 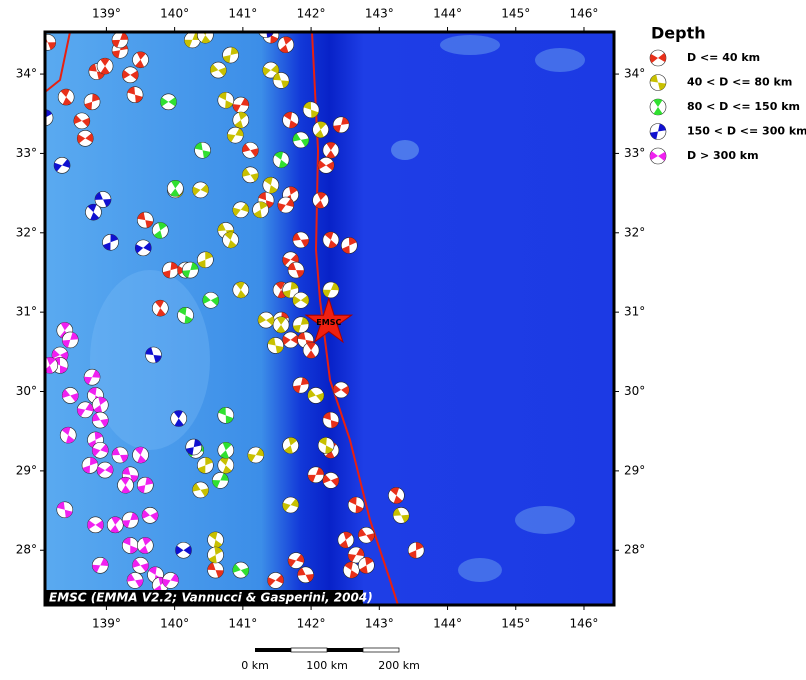 What do you see at coordinates (515, 624) in the screenshot?
I see `lon-label: 145°` at bounding box center [515, 624].